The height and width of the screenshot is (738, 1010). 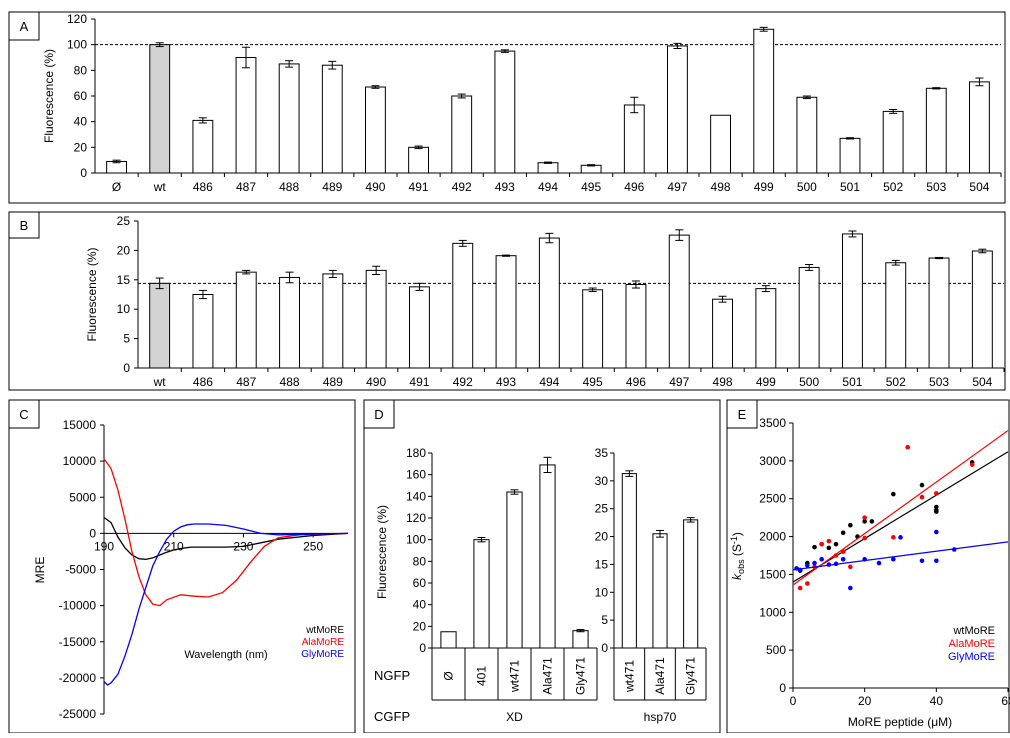 What do you see at coordinates (40, 570) in the screenshot?
I see `y-axis-label: MRE` at bounding box center [40, 570].